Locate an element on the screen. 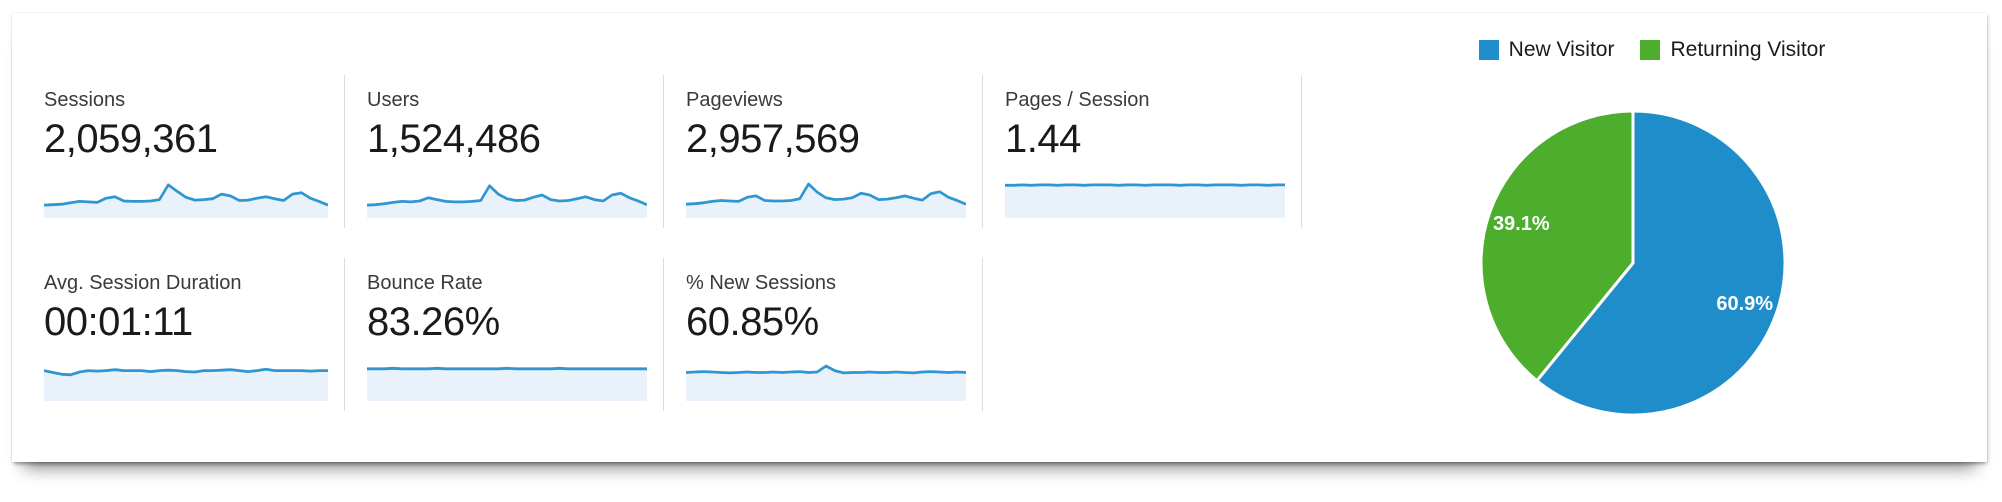 This screenshot has height=502, width=2002. metric-value: 60.85% is located at coordinates (752, 322).